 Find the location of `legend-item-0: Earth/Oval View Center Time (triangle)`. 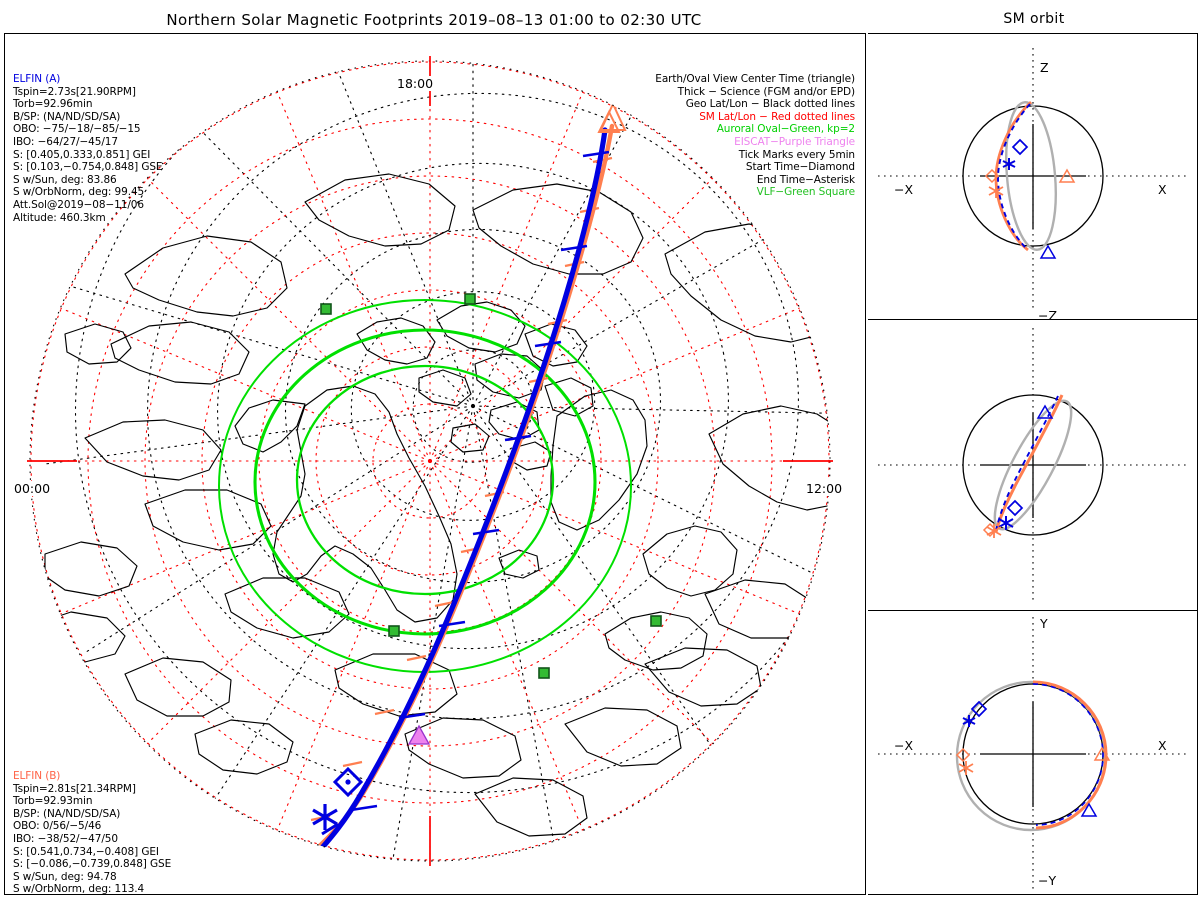

legend-item-0: Earth/Oval View Center Time (triangle) is located at coordinates (755, 79).